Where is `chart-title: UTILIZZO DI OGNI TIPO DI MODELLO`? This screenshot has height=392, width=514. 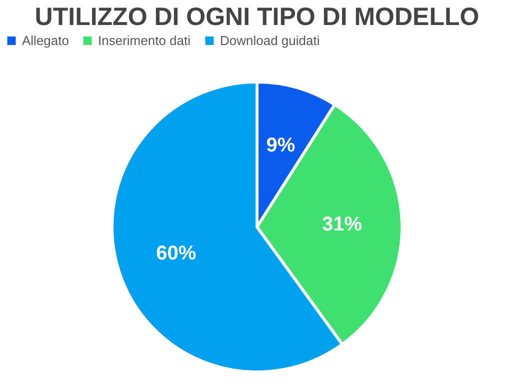 chart-title: UTILIZZO DI OGNI TIPO DI MODELLO is located at coordinates (257, 17).